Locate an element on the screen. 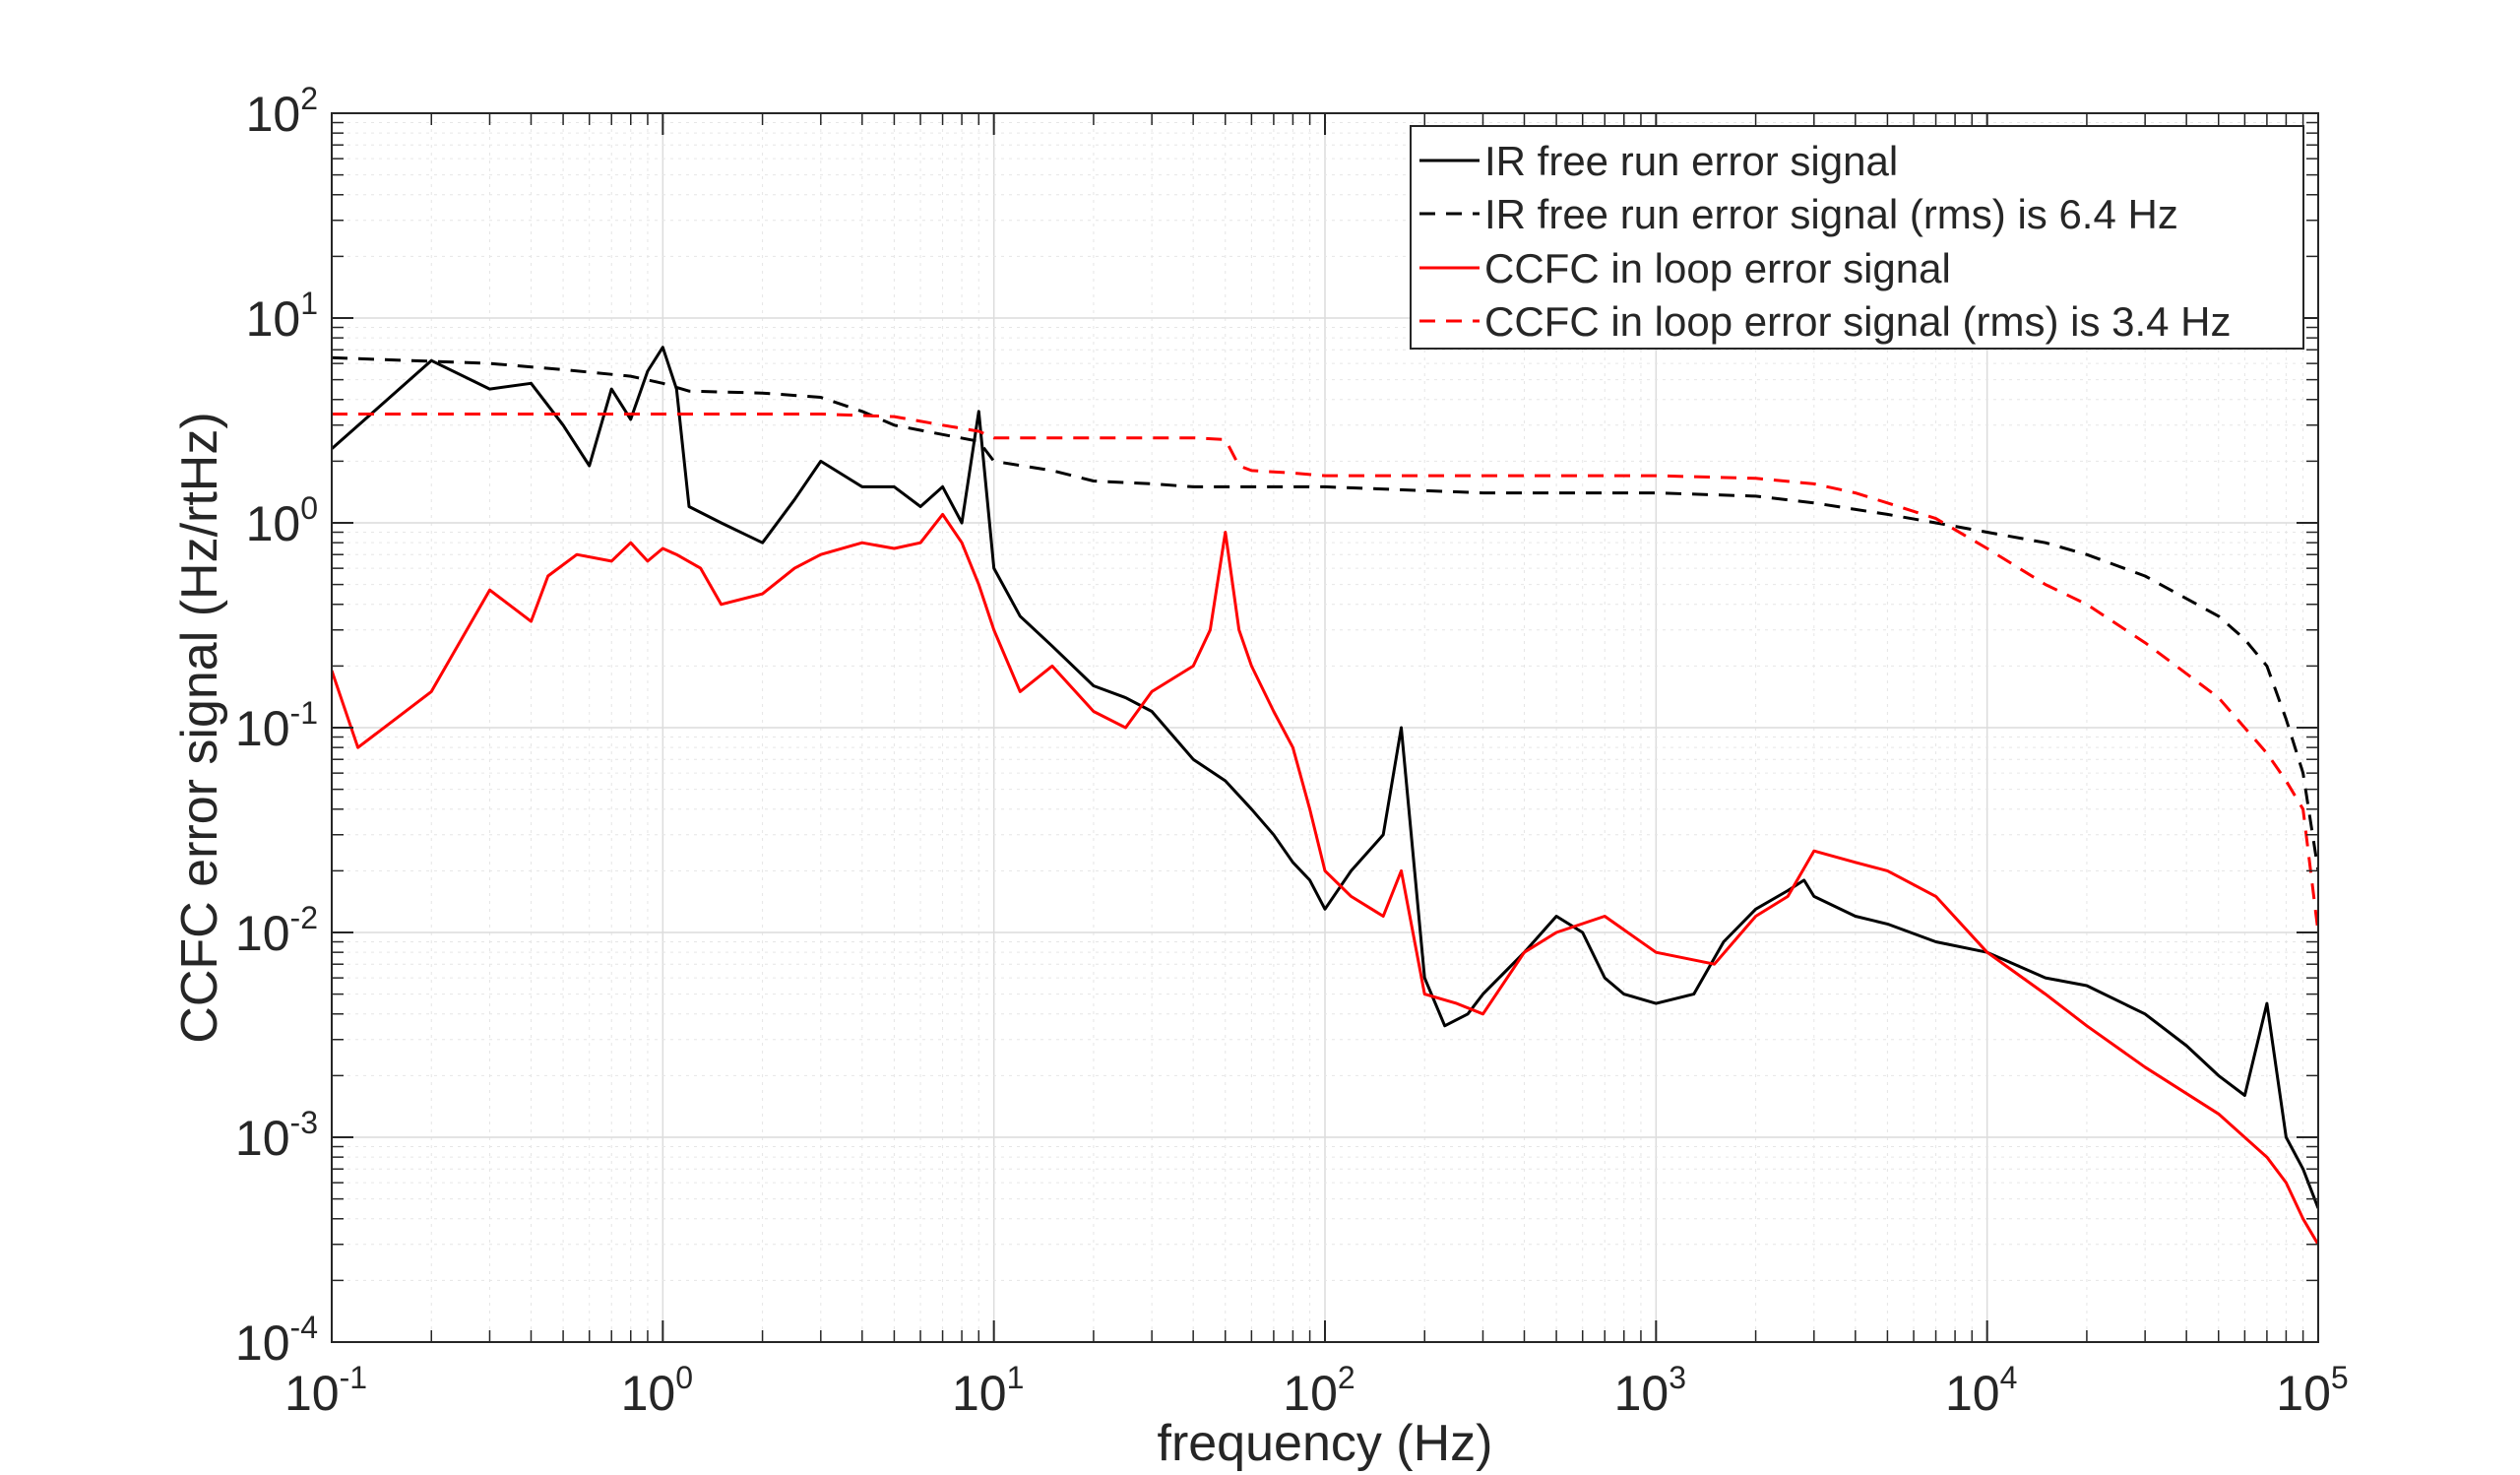  x-tick-label: 10⁻¹ is located at coordinates (325, 1390).